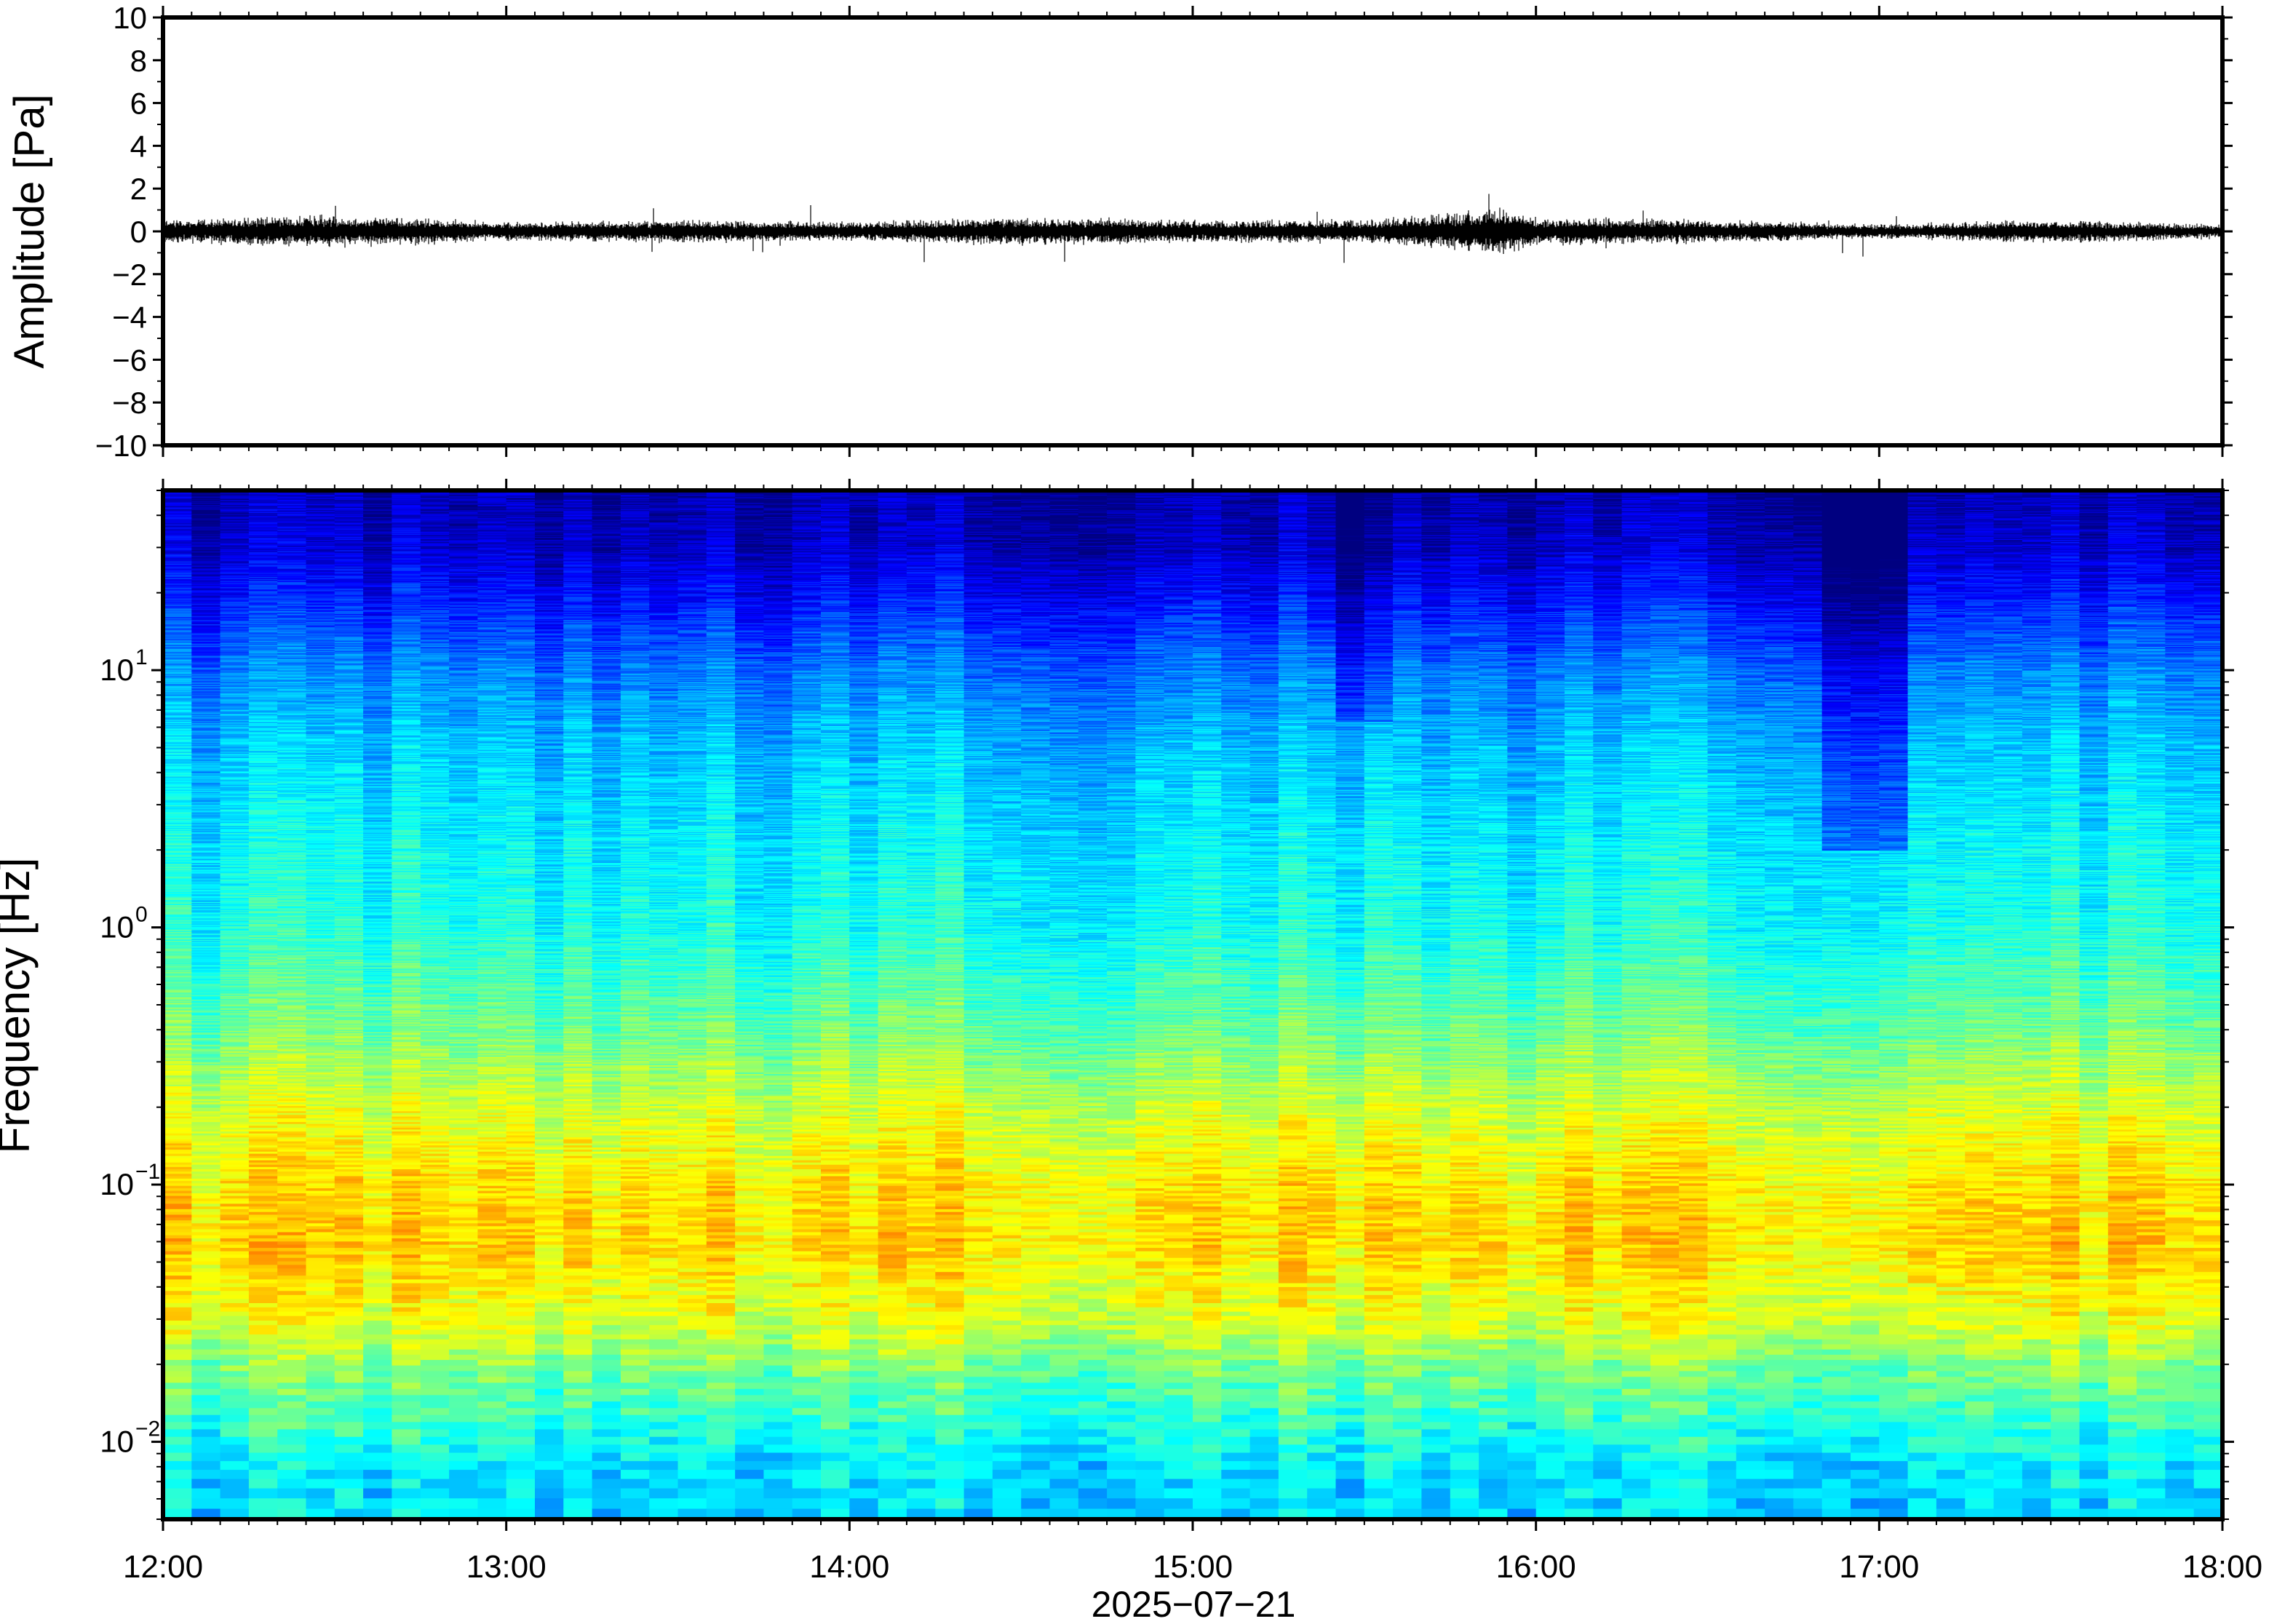 The height and width of the screenshot is (1624, 2269). I want to click on waveform-y-label: Amplitude [Pa], so click(30, 231).